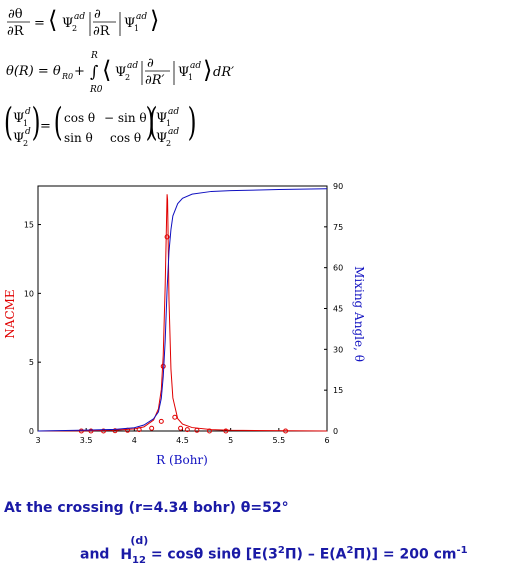 The height and width of the screenshot is (572, 511). What do you see at coordinates (405, 554) in the screenshot?
I see `coupling-rest-3: Π)] = 200 cm` at bounding box center [405, 554].